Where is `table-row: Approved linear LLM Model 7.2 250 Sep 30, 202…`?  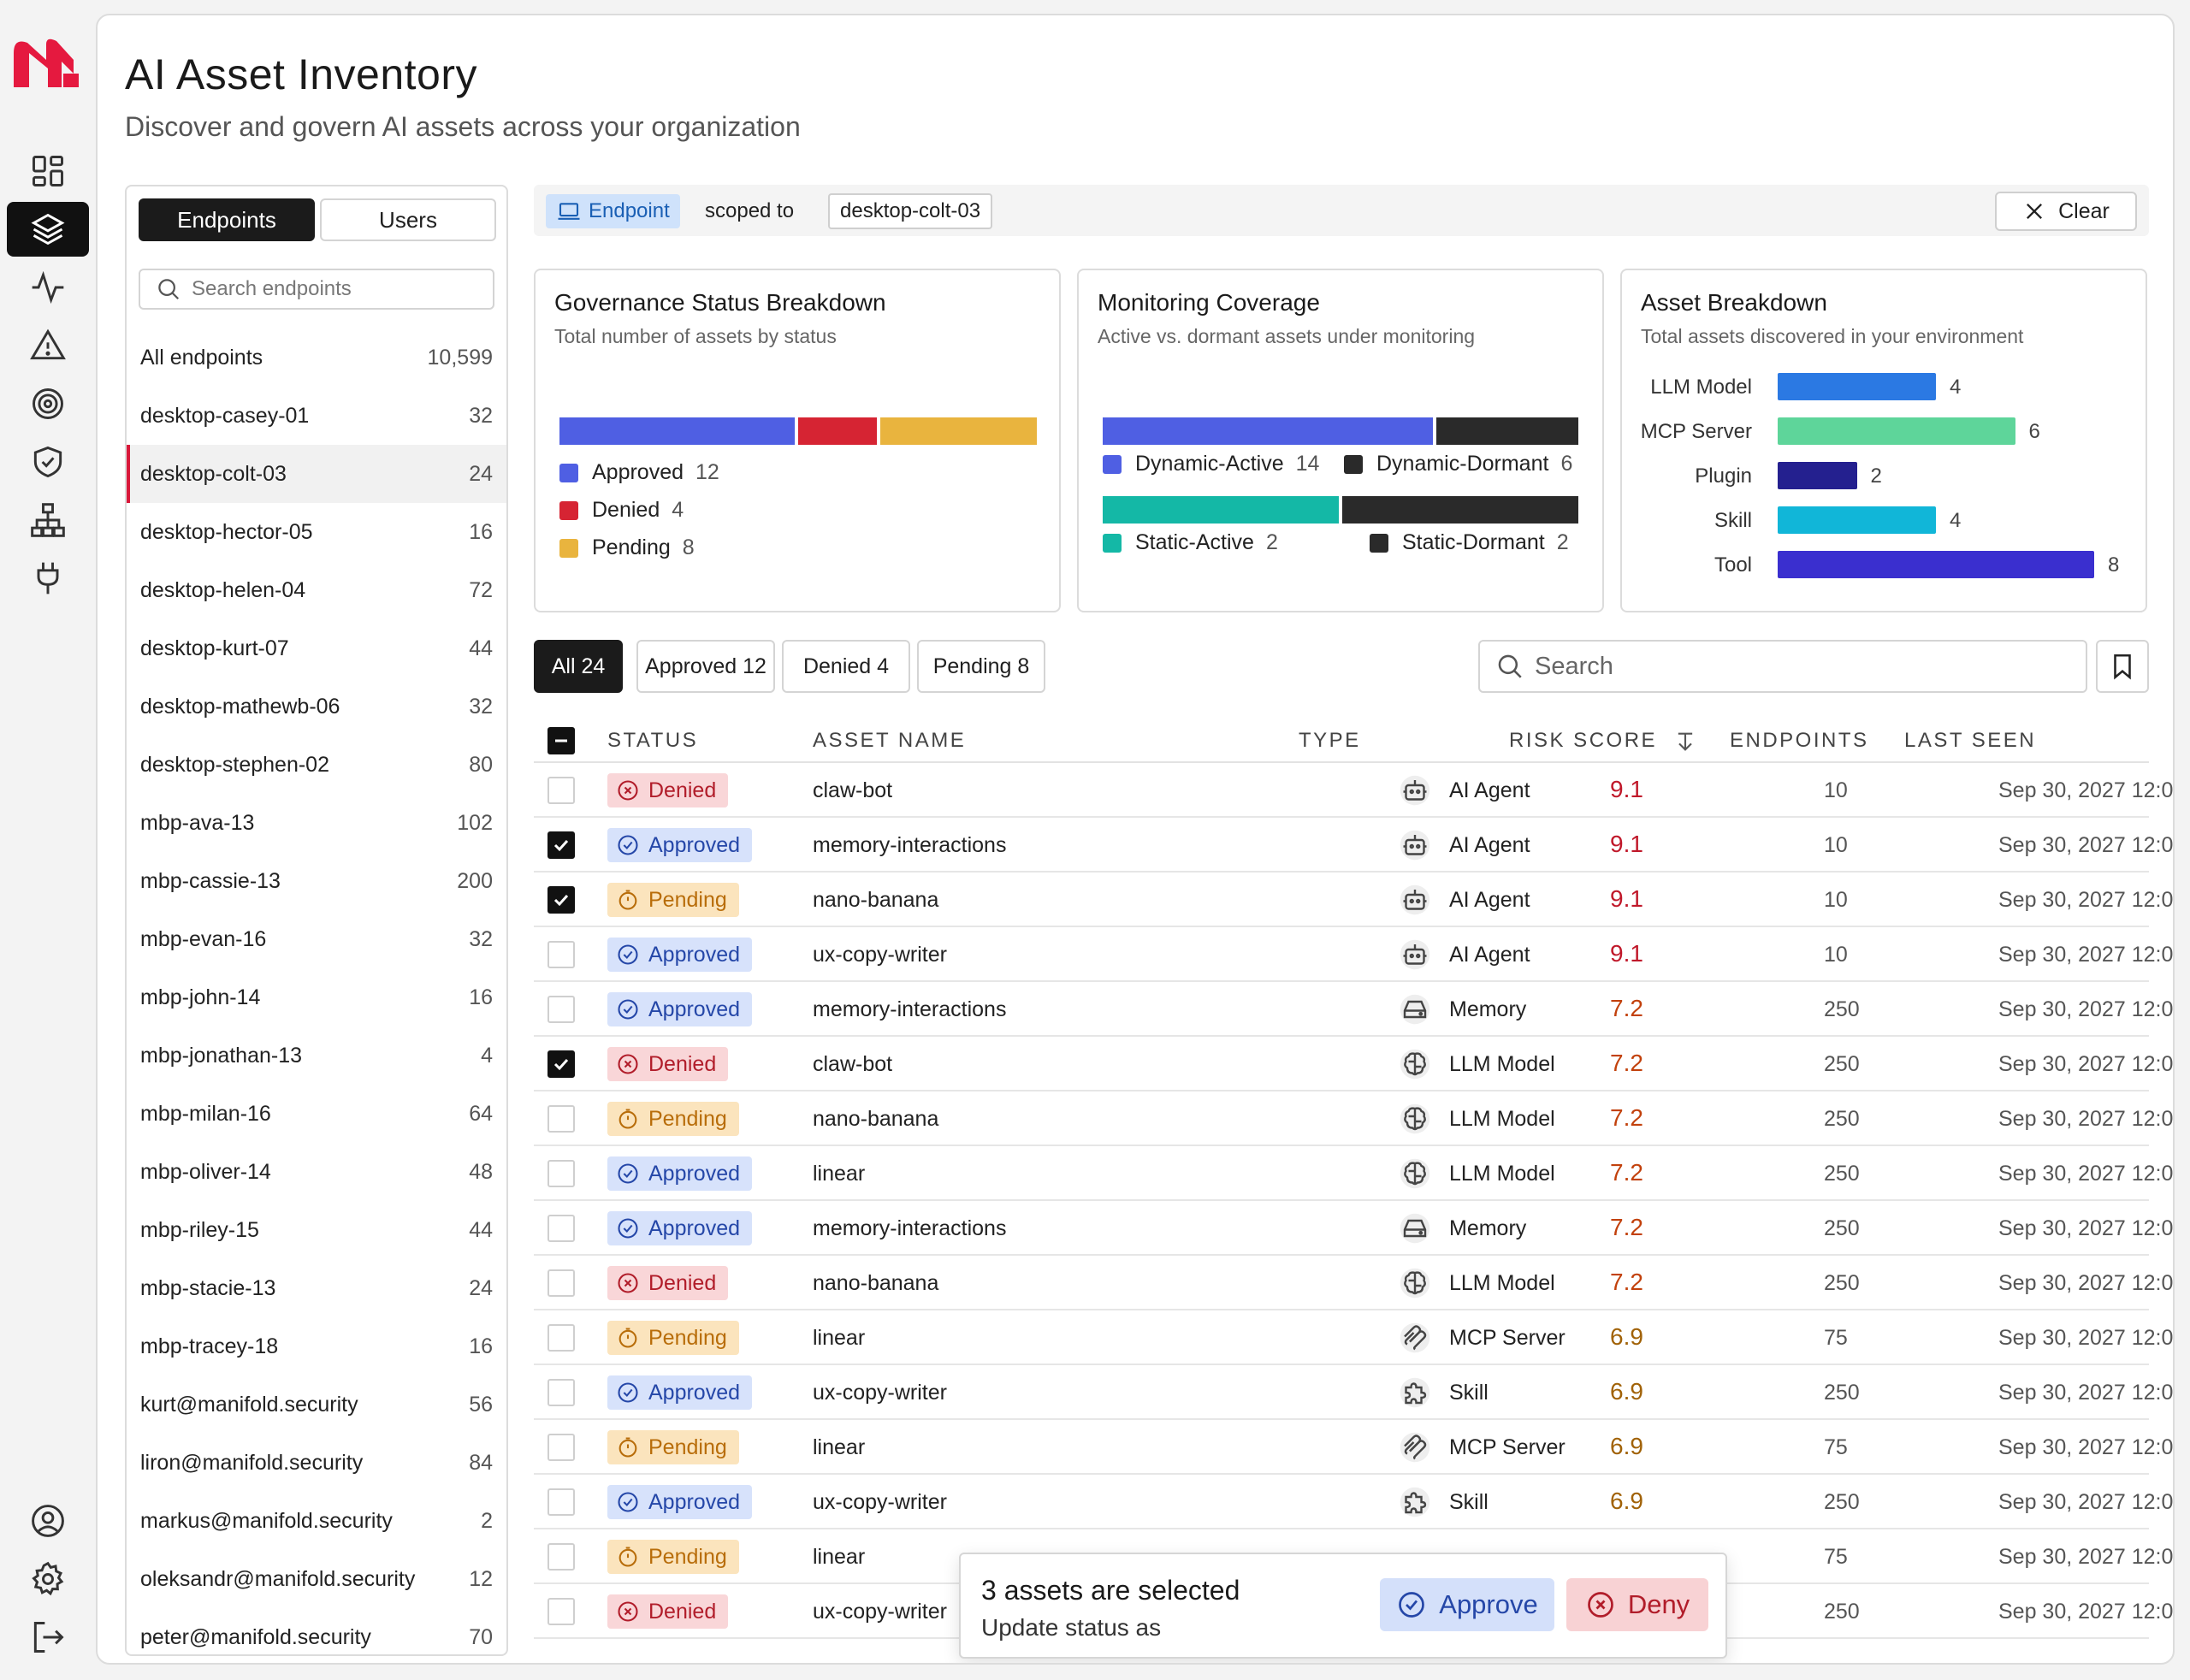
table-row: Approved linear LLM Model 7.2 250 Sep 30, 202… is located at coordinates (1353, 1173).